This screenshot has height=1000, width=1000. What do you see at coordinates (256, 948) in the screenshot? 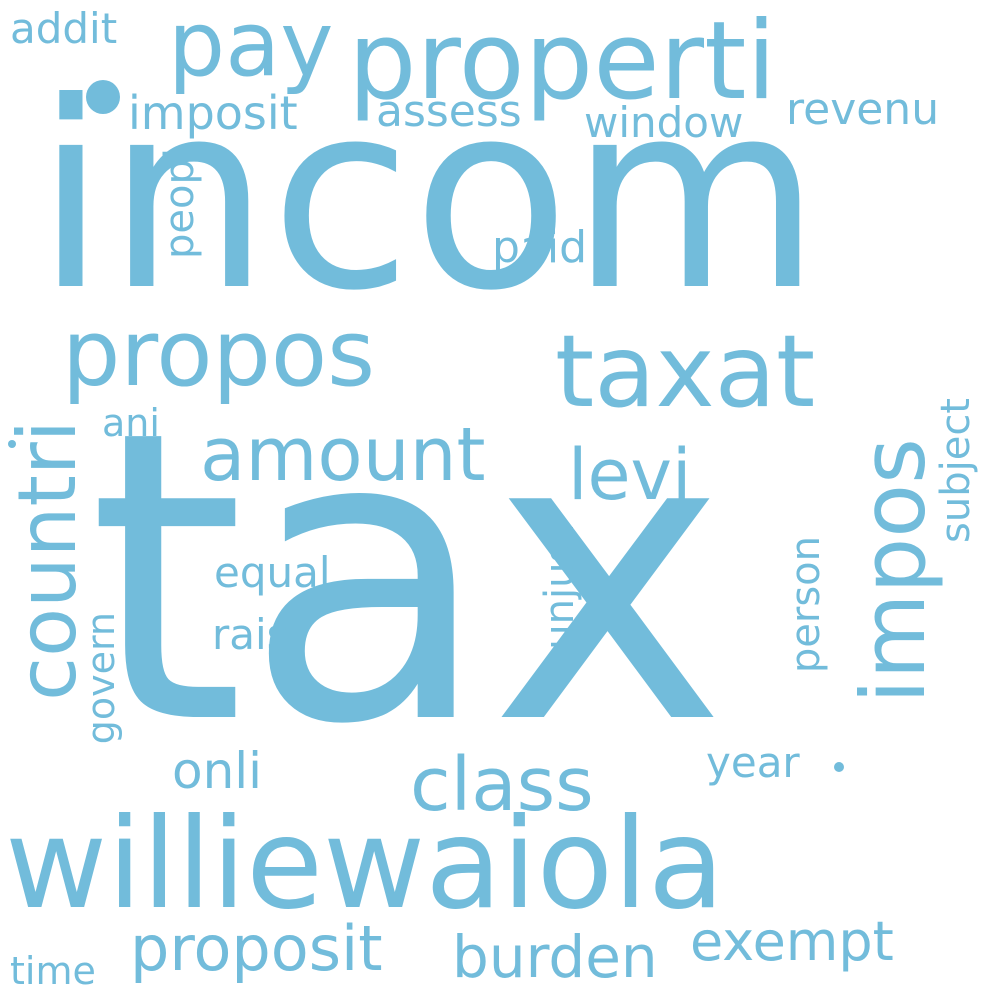
I see `word-proposit: proposit` at bounding box center [256, 948].